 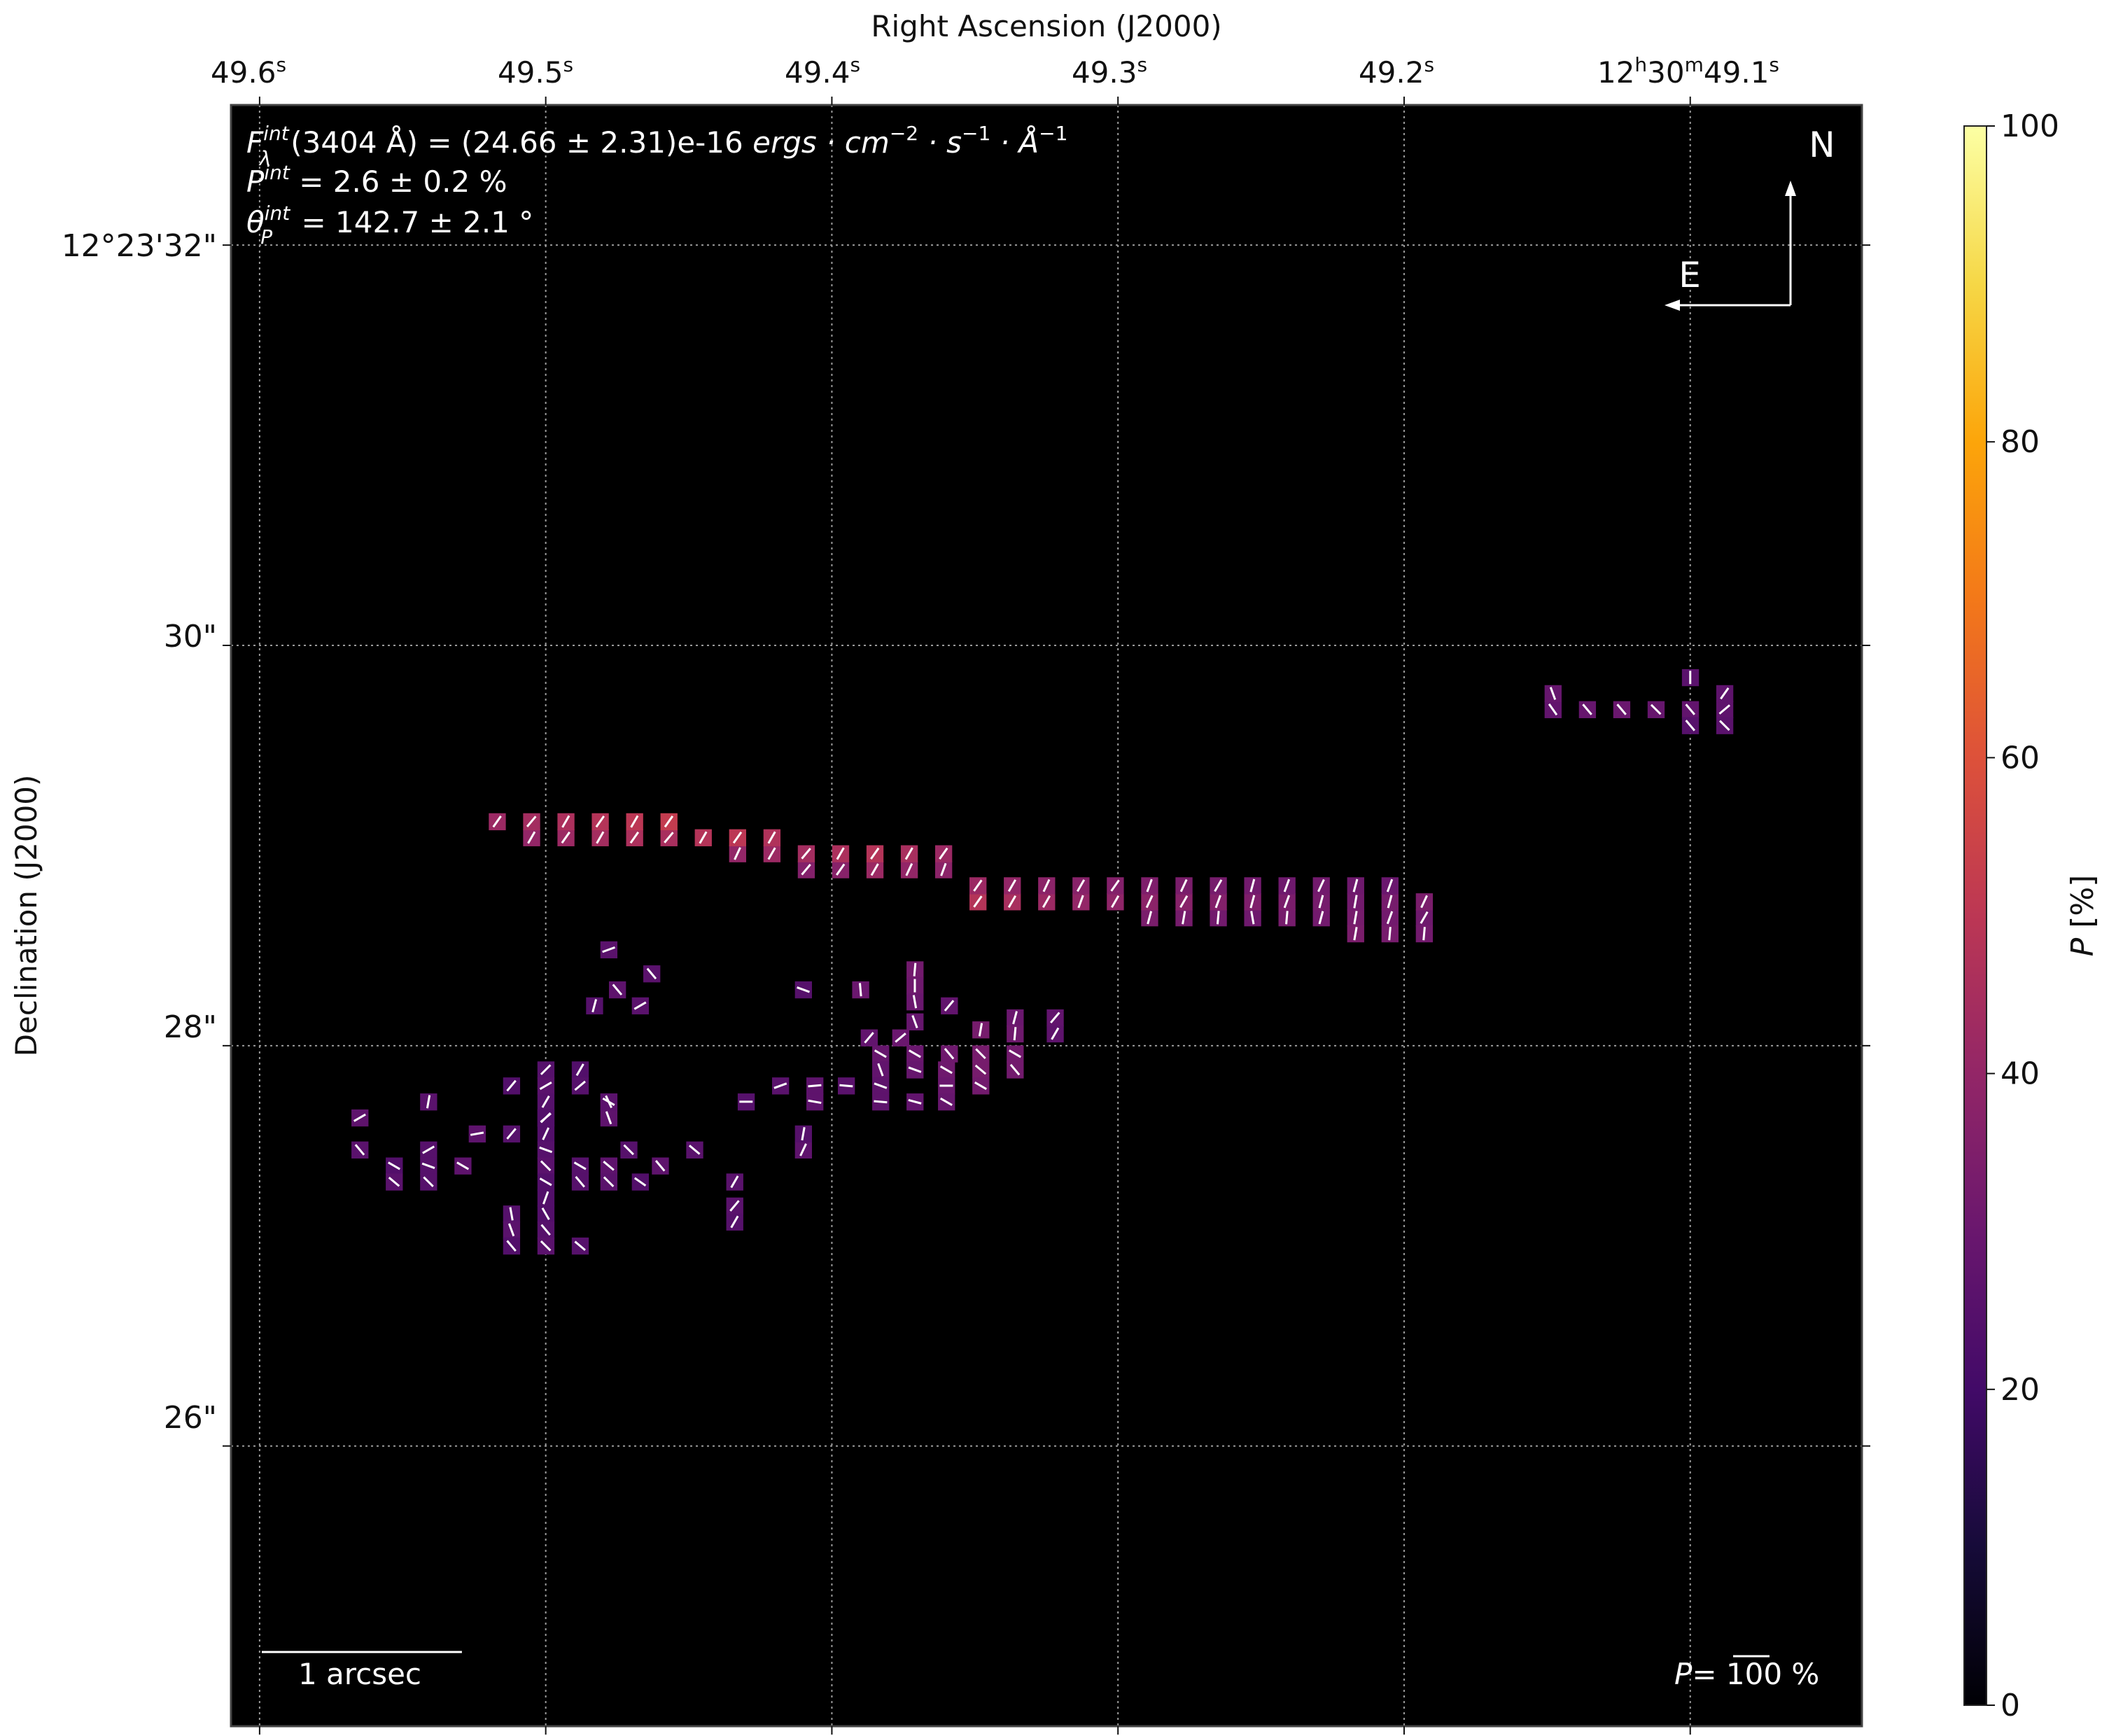 What do you see at coordinates (190, 1027) in the screenshot?
I see `y-tick-label: 28"` at bounding box center [190, 1027].